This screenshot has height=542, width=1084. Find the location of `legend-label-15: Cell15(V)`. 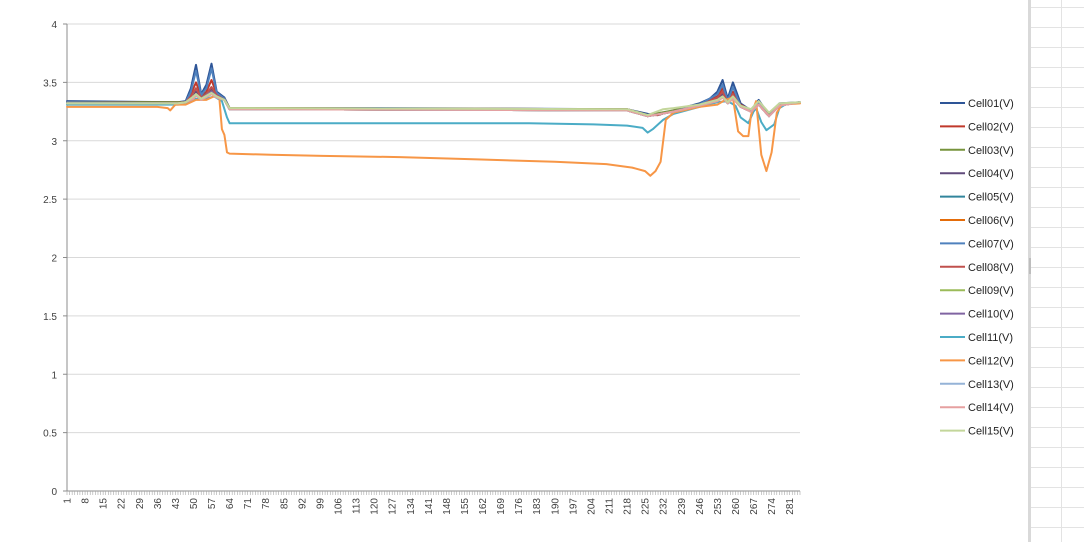

legend-label-15: Cell15(V) is located at coordinates (991, 432).